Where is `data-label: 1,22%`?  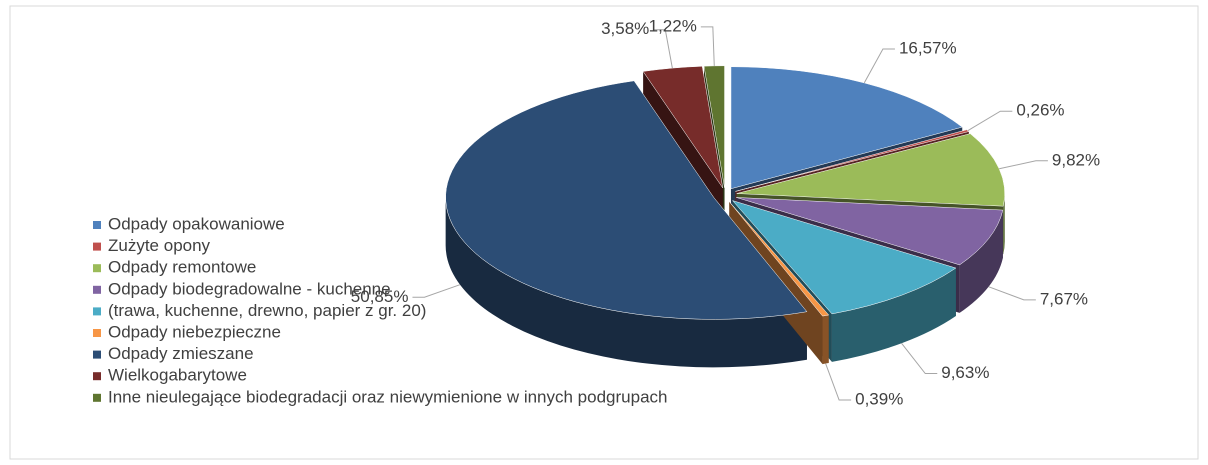 data-label: 1,22% is located at coordinates (673, 25).